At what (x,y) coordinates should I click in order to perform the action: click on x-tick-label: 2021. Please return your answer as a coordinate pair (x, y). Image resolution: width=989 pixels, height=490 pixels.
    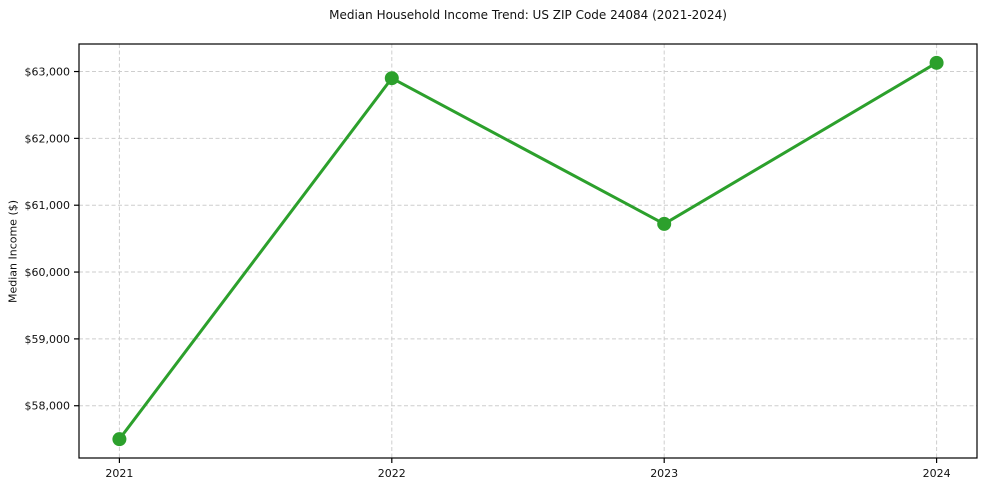
    Looking at the image, I should click on (119, 473).